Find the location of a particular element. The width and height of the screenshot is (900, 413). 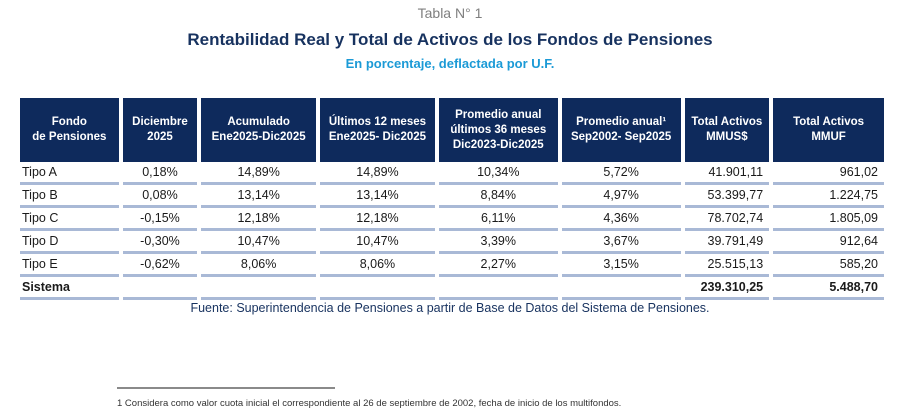

column-header-line: Promedio anual¹ is located at coordinates (621, 122).